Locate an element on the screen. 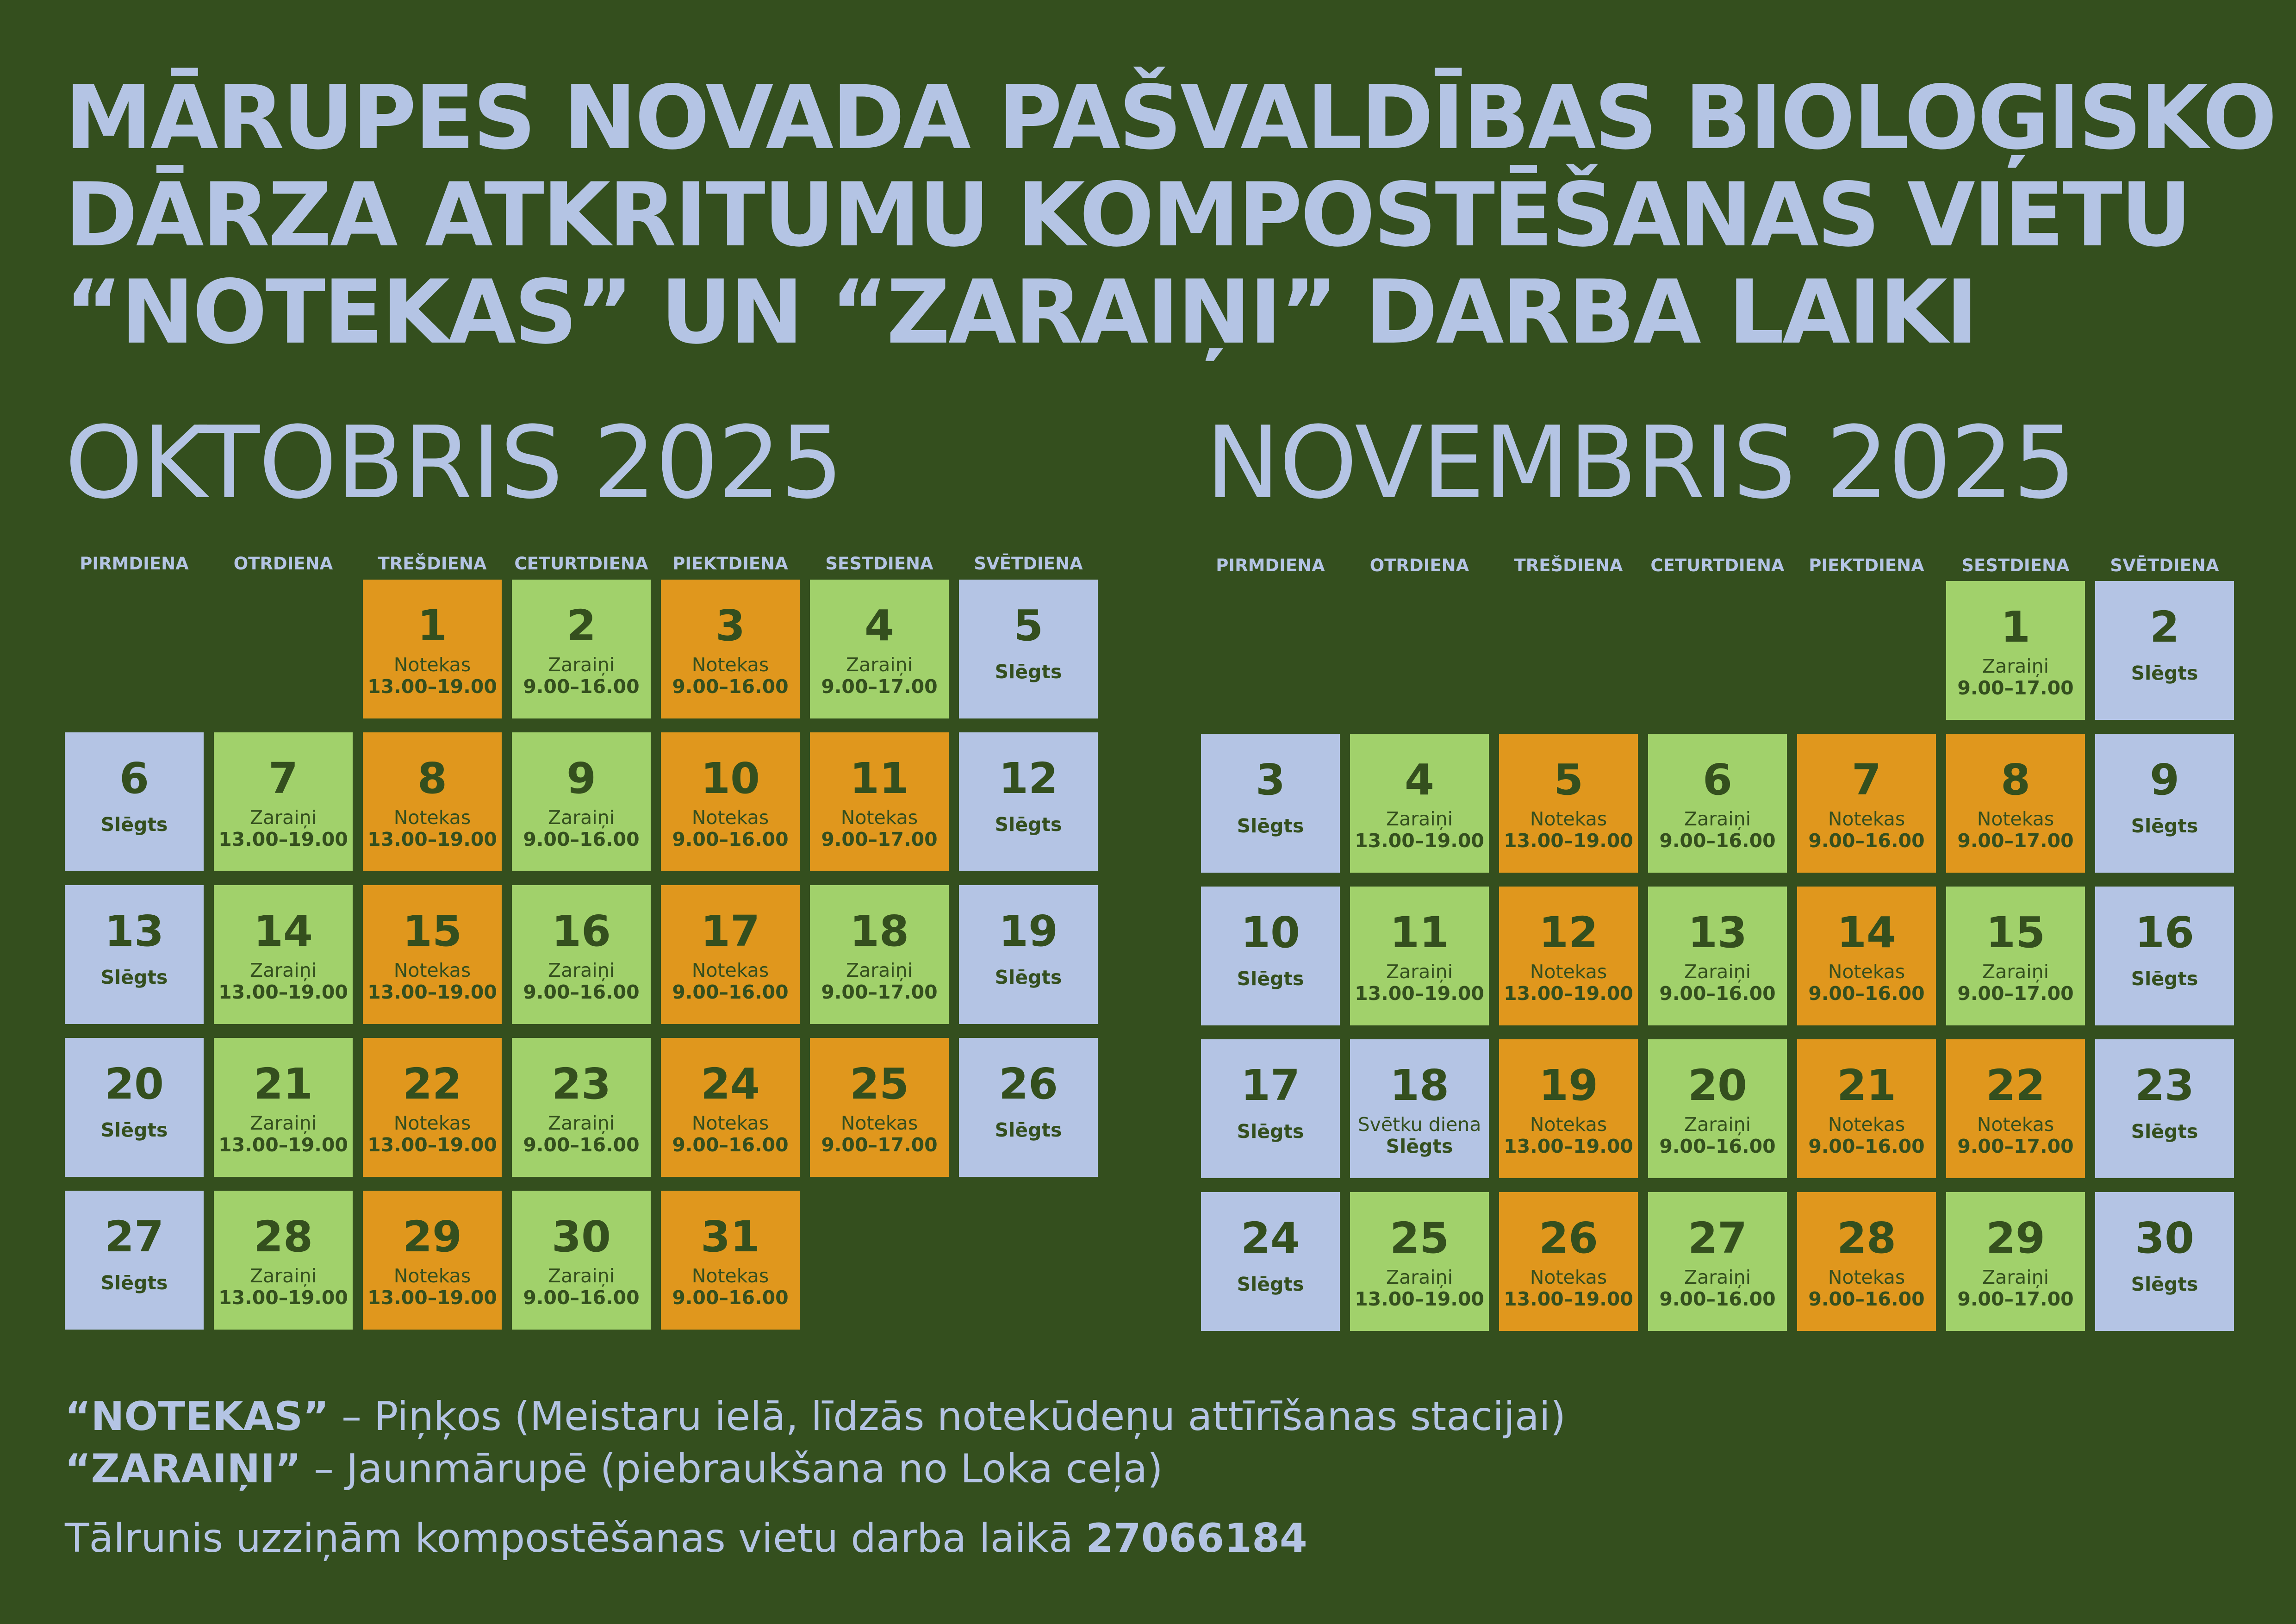  day-number: 11 is located at coordinates (1419, 932).